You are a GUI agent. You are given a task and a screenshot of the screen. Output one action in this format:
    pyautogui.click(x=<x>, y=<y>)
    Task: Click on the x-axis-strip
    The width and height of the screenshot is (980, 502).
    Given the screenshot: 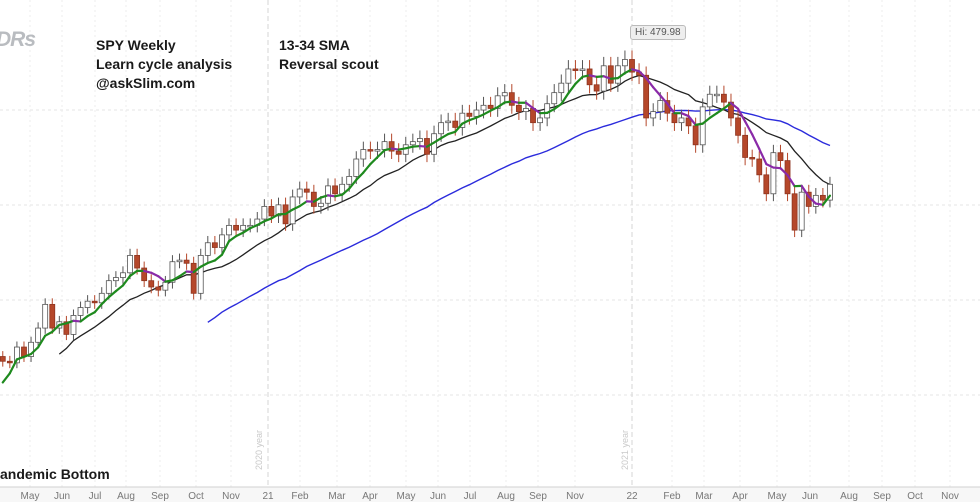 What is the action you would take?
    pyautogui.click(x=490, y=494)
    